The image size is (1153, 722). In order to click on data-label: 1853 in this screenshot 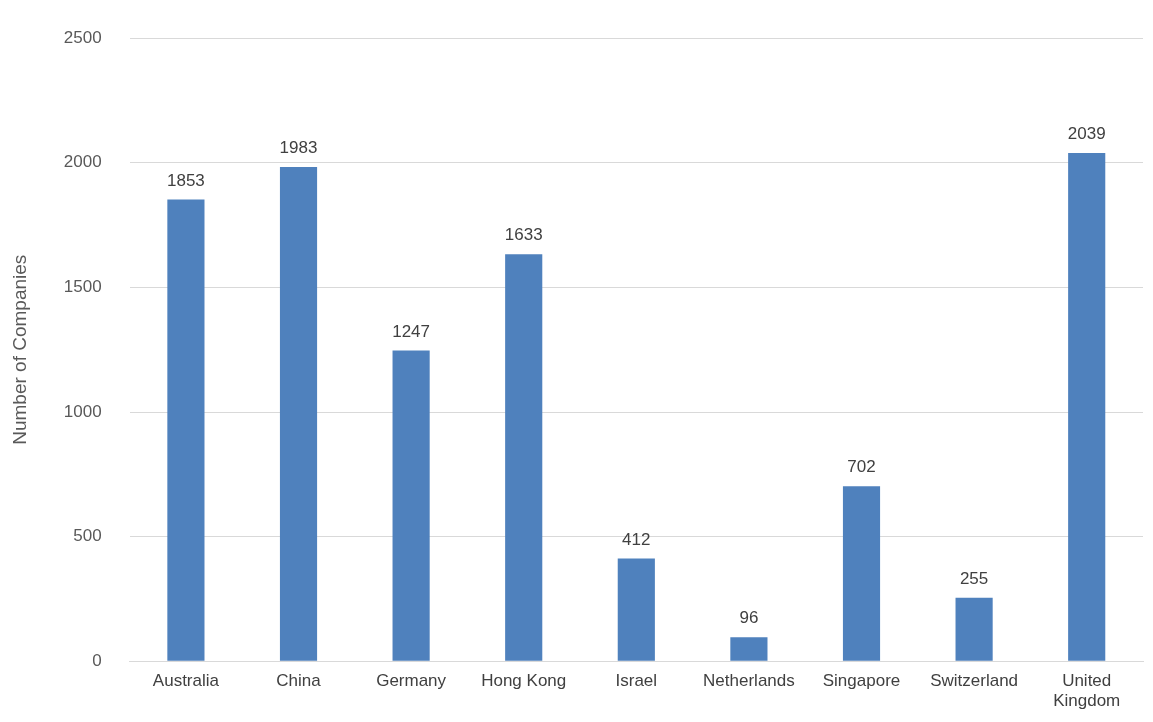, I will do `click(186, 180)`.